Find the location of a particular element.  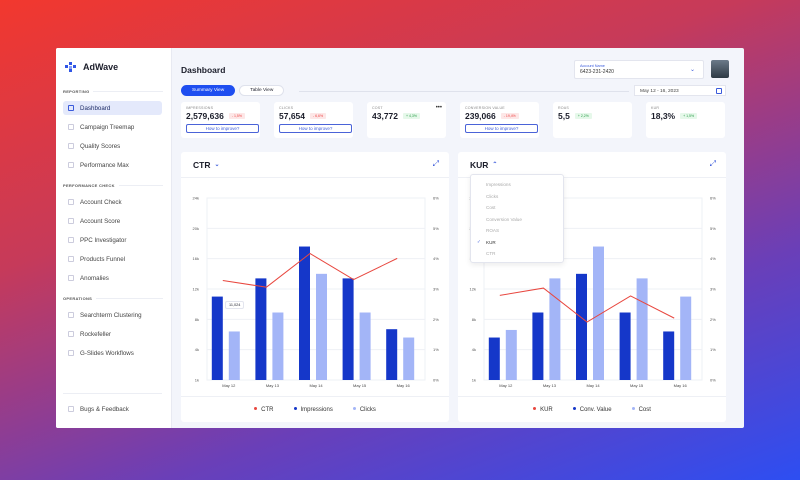

sidebar-item-g-slides-workflows: G-Slides Workflows is located at coordinates (112, 353).